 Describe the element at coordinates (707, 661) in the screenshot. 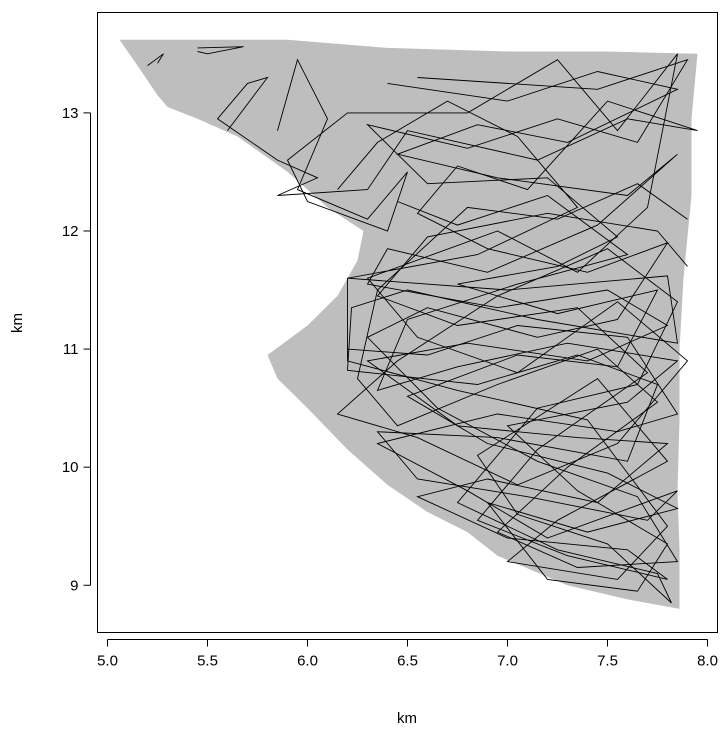

I see `x-tick-label: 8.0` at that location.